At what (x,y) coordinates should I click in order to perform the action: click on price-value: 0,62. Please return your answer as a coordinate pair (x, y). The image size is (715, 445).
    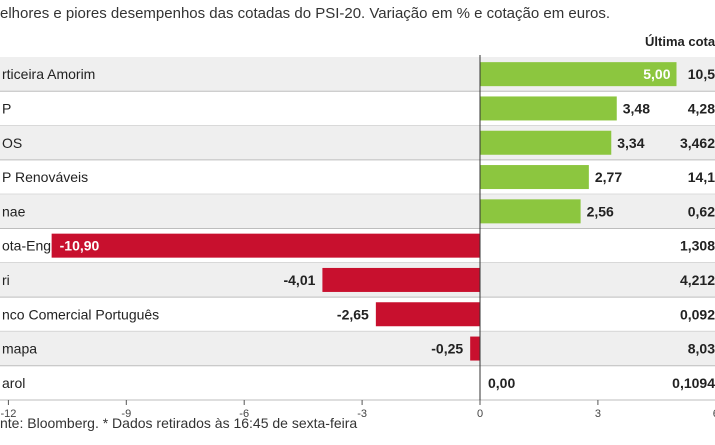
    Looking at the image, I should click on (701, 211).